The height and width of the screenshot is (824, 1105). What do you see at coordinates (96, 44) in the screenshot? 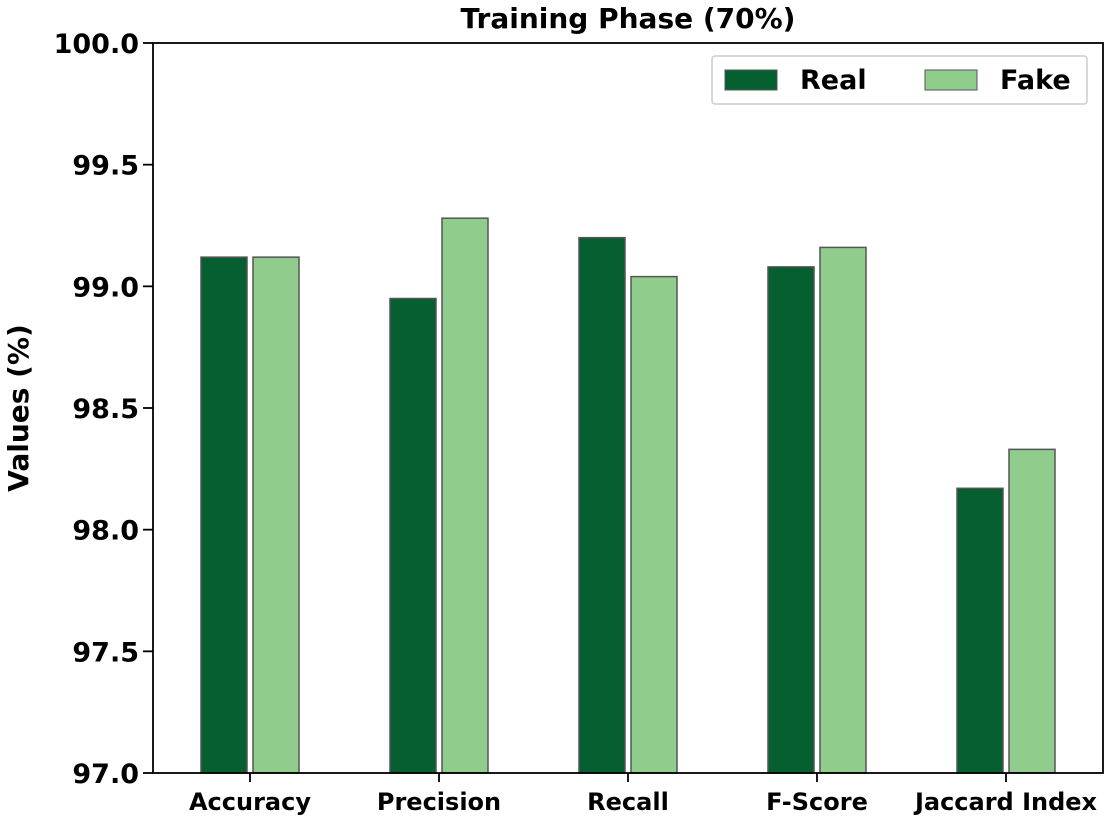
I see `y-tick-label: 100.0` at bounding box center [96, 44].